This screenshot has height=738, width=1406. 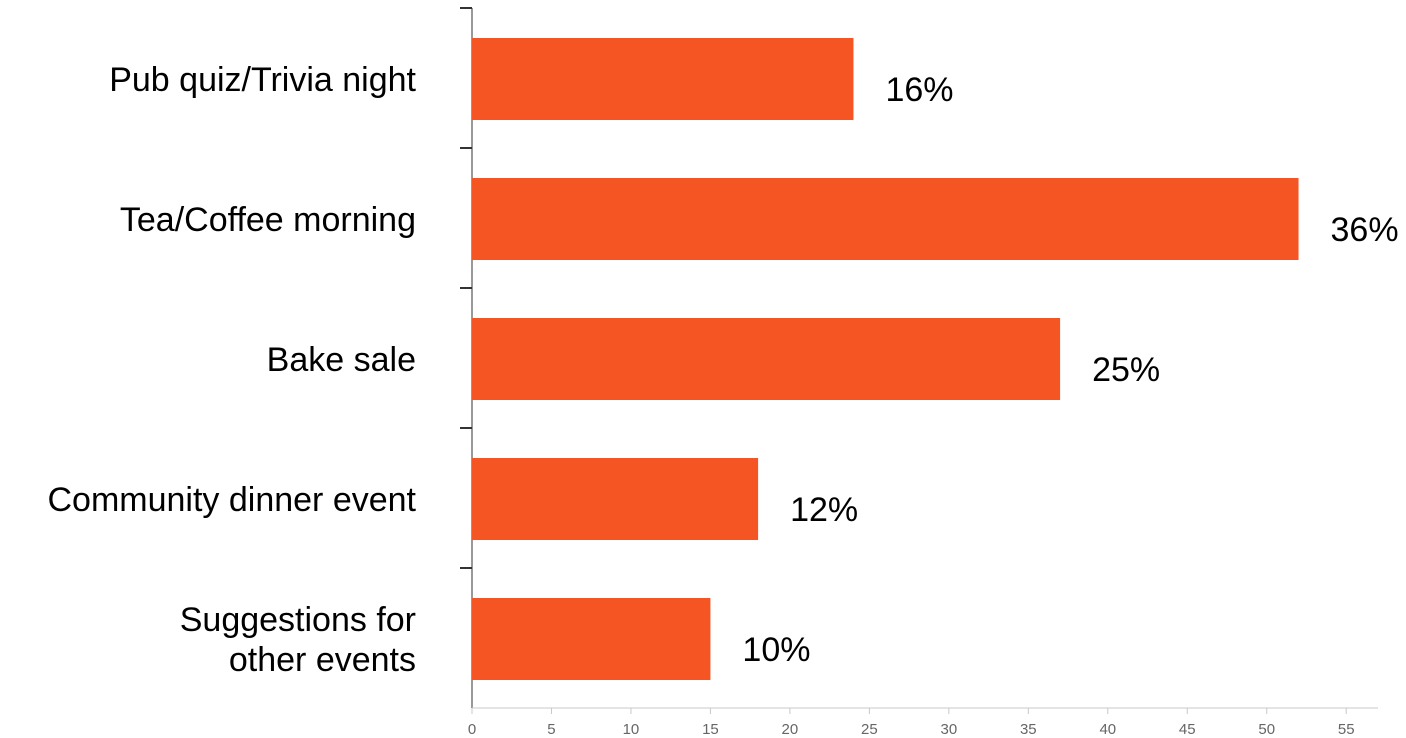 What do you see at coordinates (710, 729) in the screenshot?
I see `x-tick-label: 15` at bounding box center [710, 729].